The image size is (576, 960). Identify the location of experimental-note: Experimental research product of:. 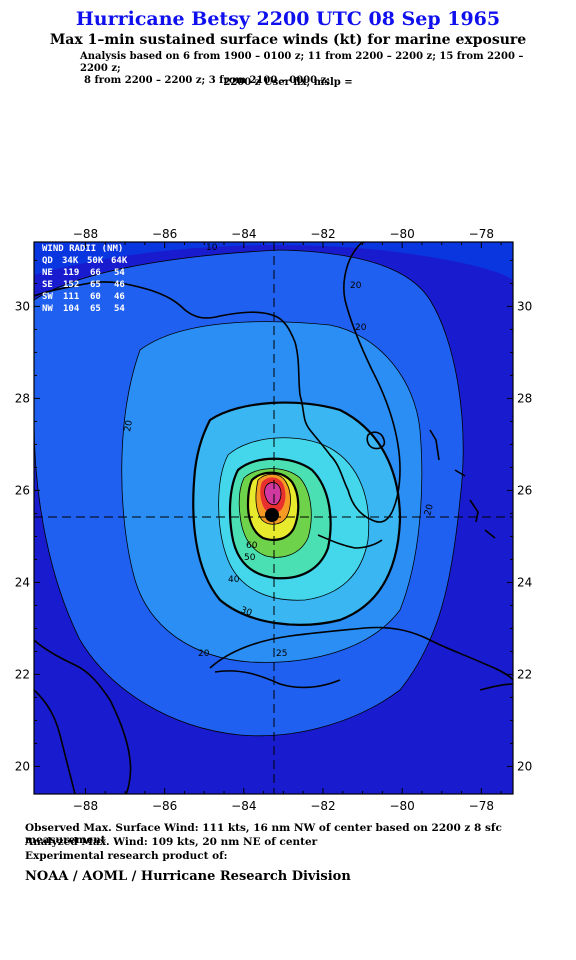
(126, 856).